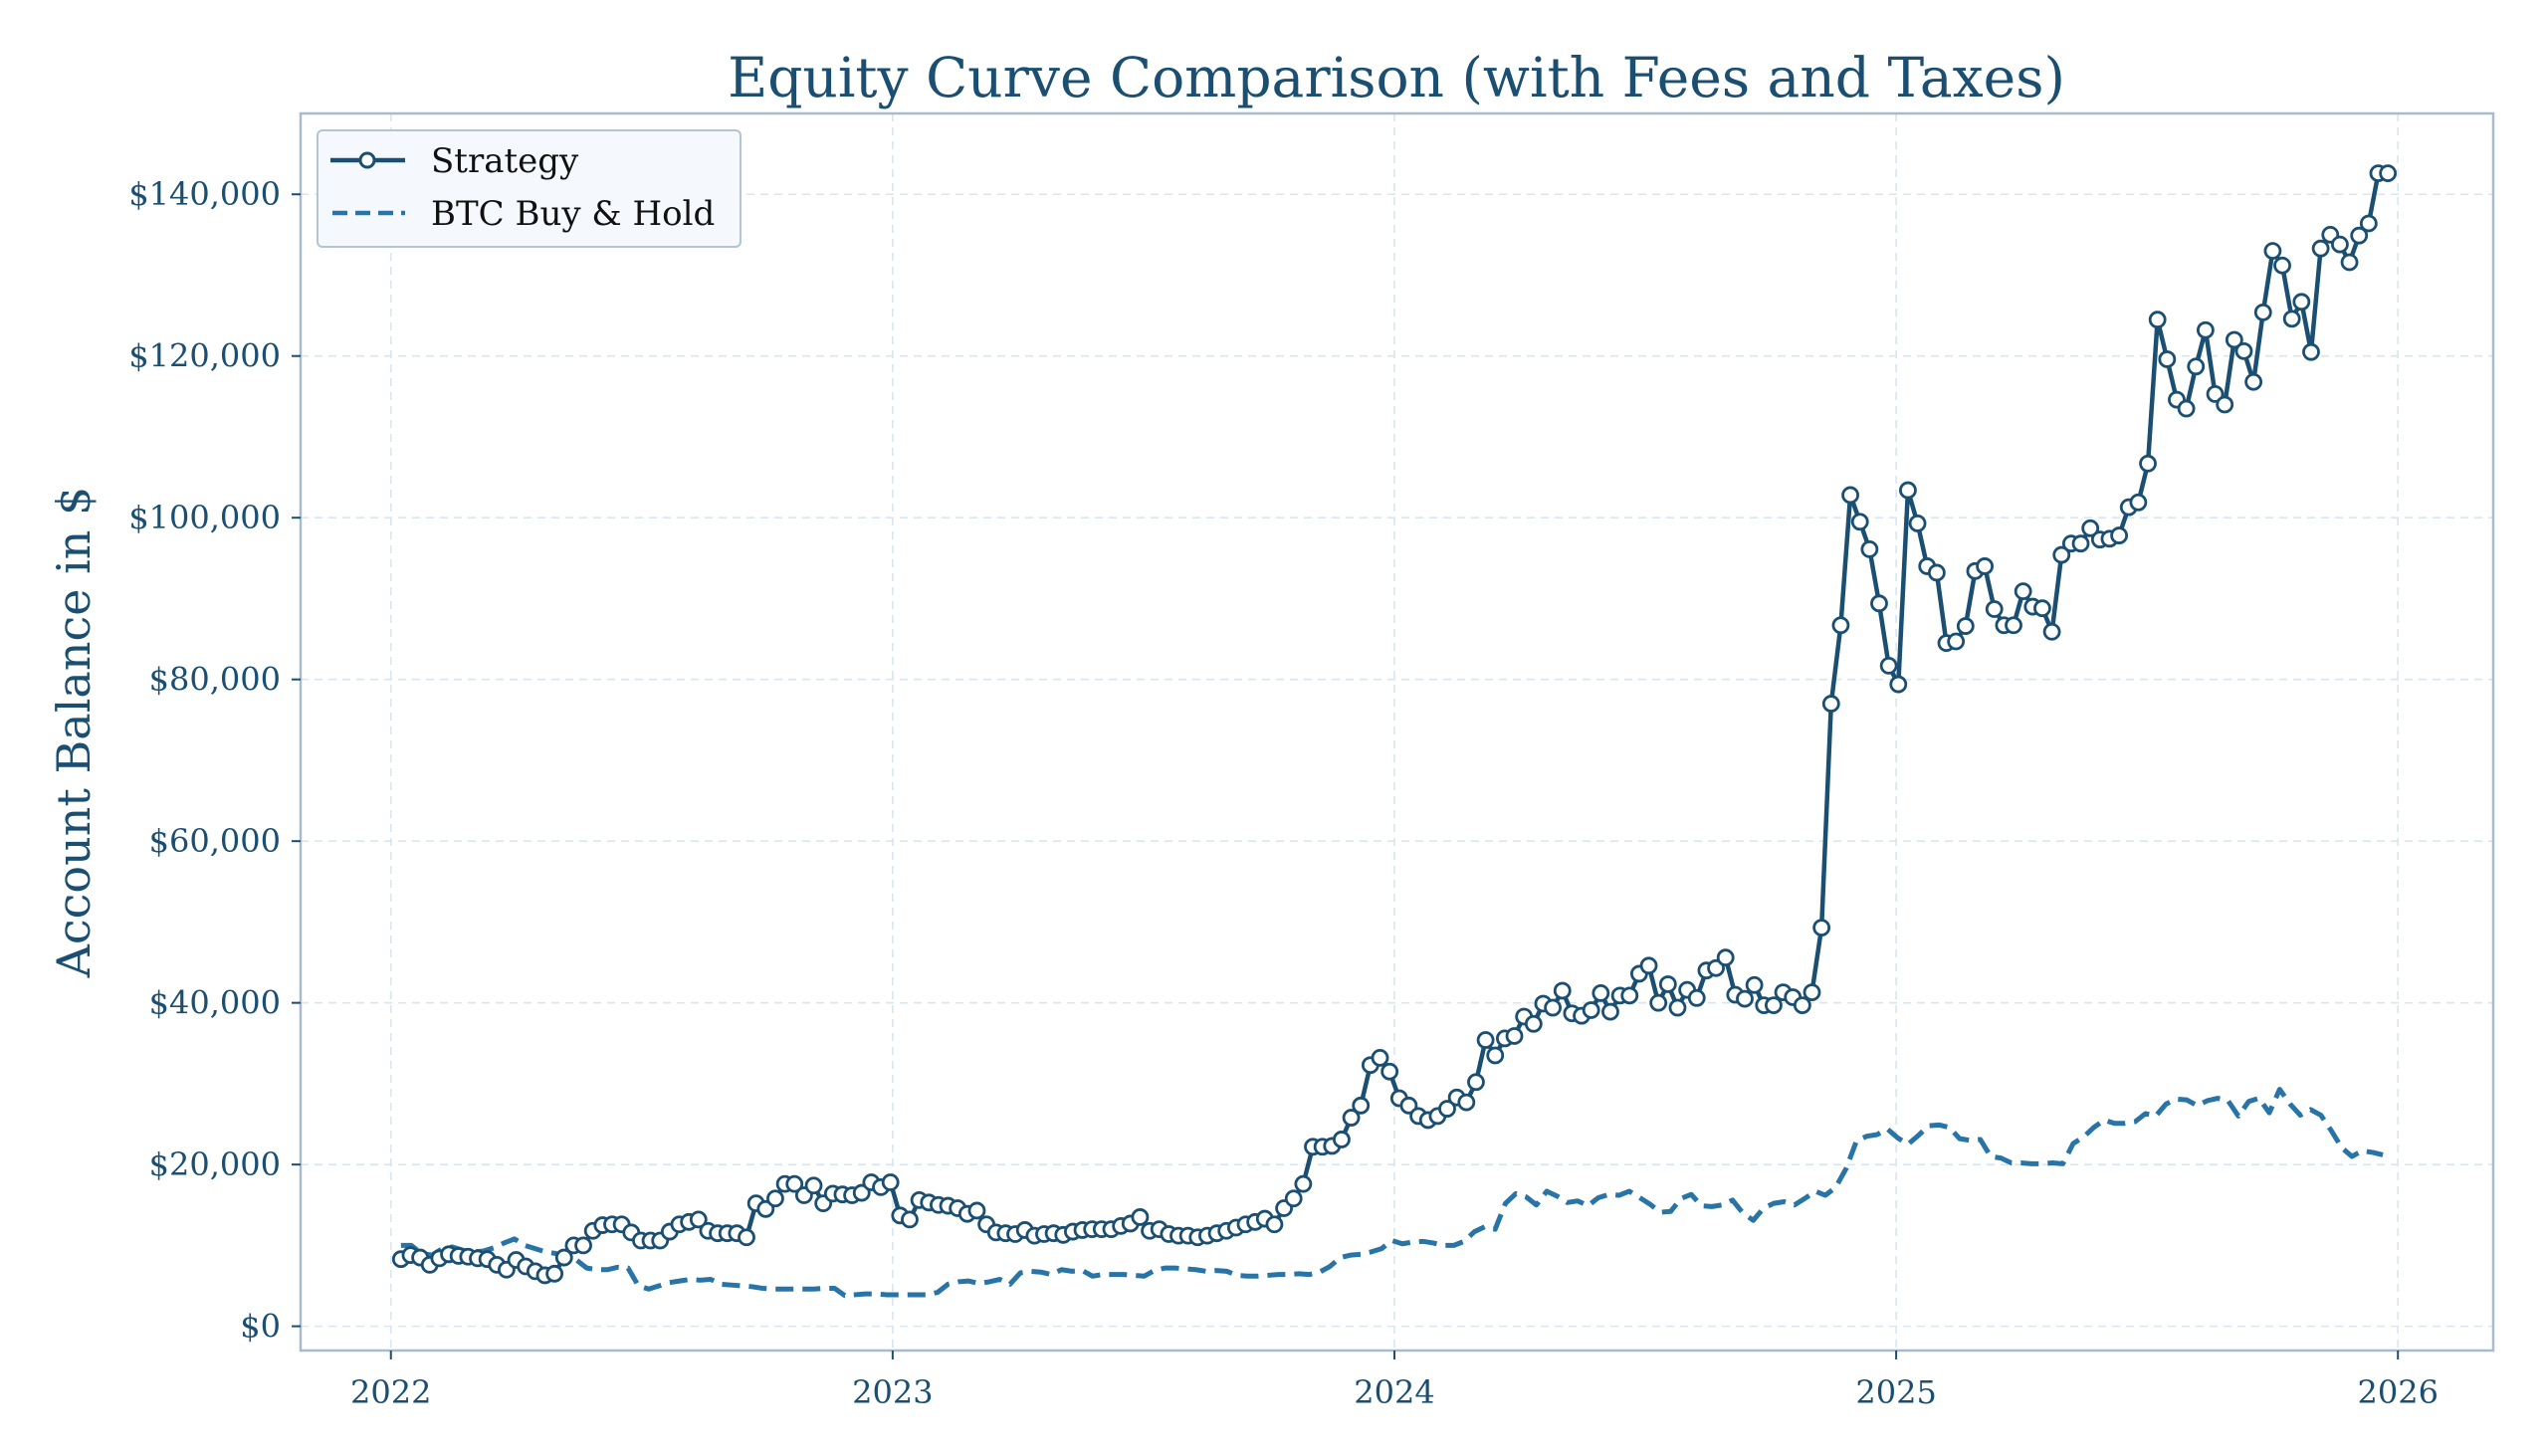 The width and height of the screenshot is (2548, 1456). Describe the element at coordinates (204, 356) in the screenshot. I see `y-tick-label: $120,000` at that location.